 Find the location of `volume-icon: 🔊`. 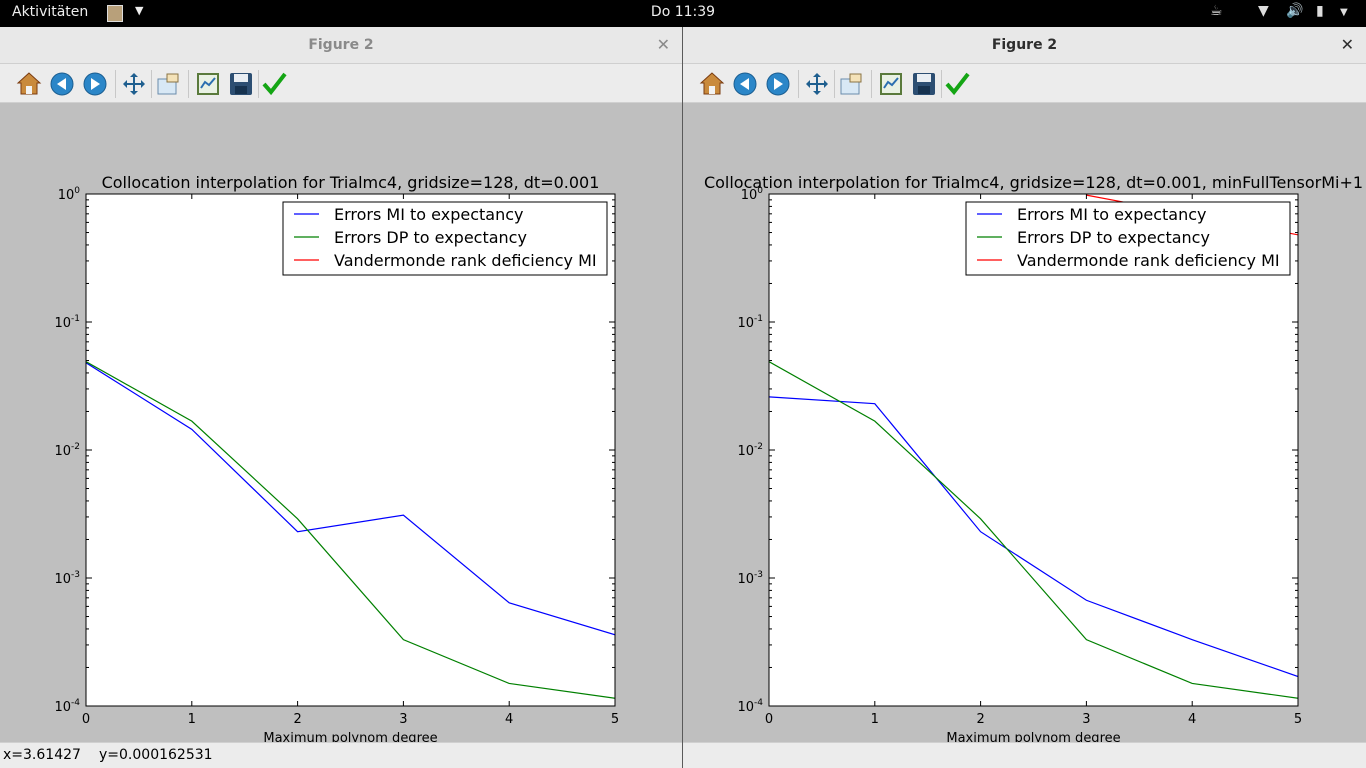

volume-icon: 🔊 is located at coordinates (1295, 11).